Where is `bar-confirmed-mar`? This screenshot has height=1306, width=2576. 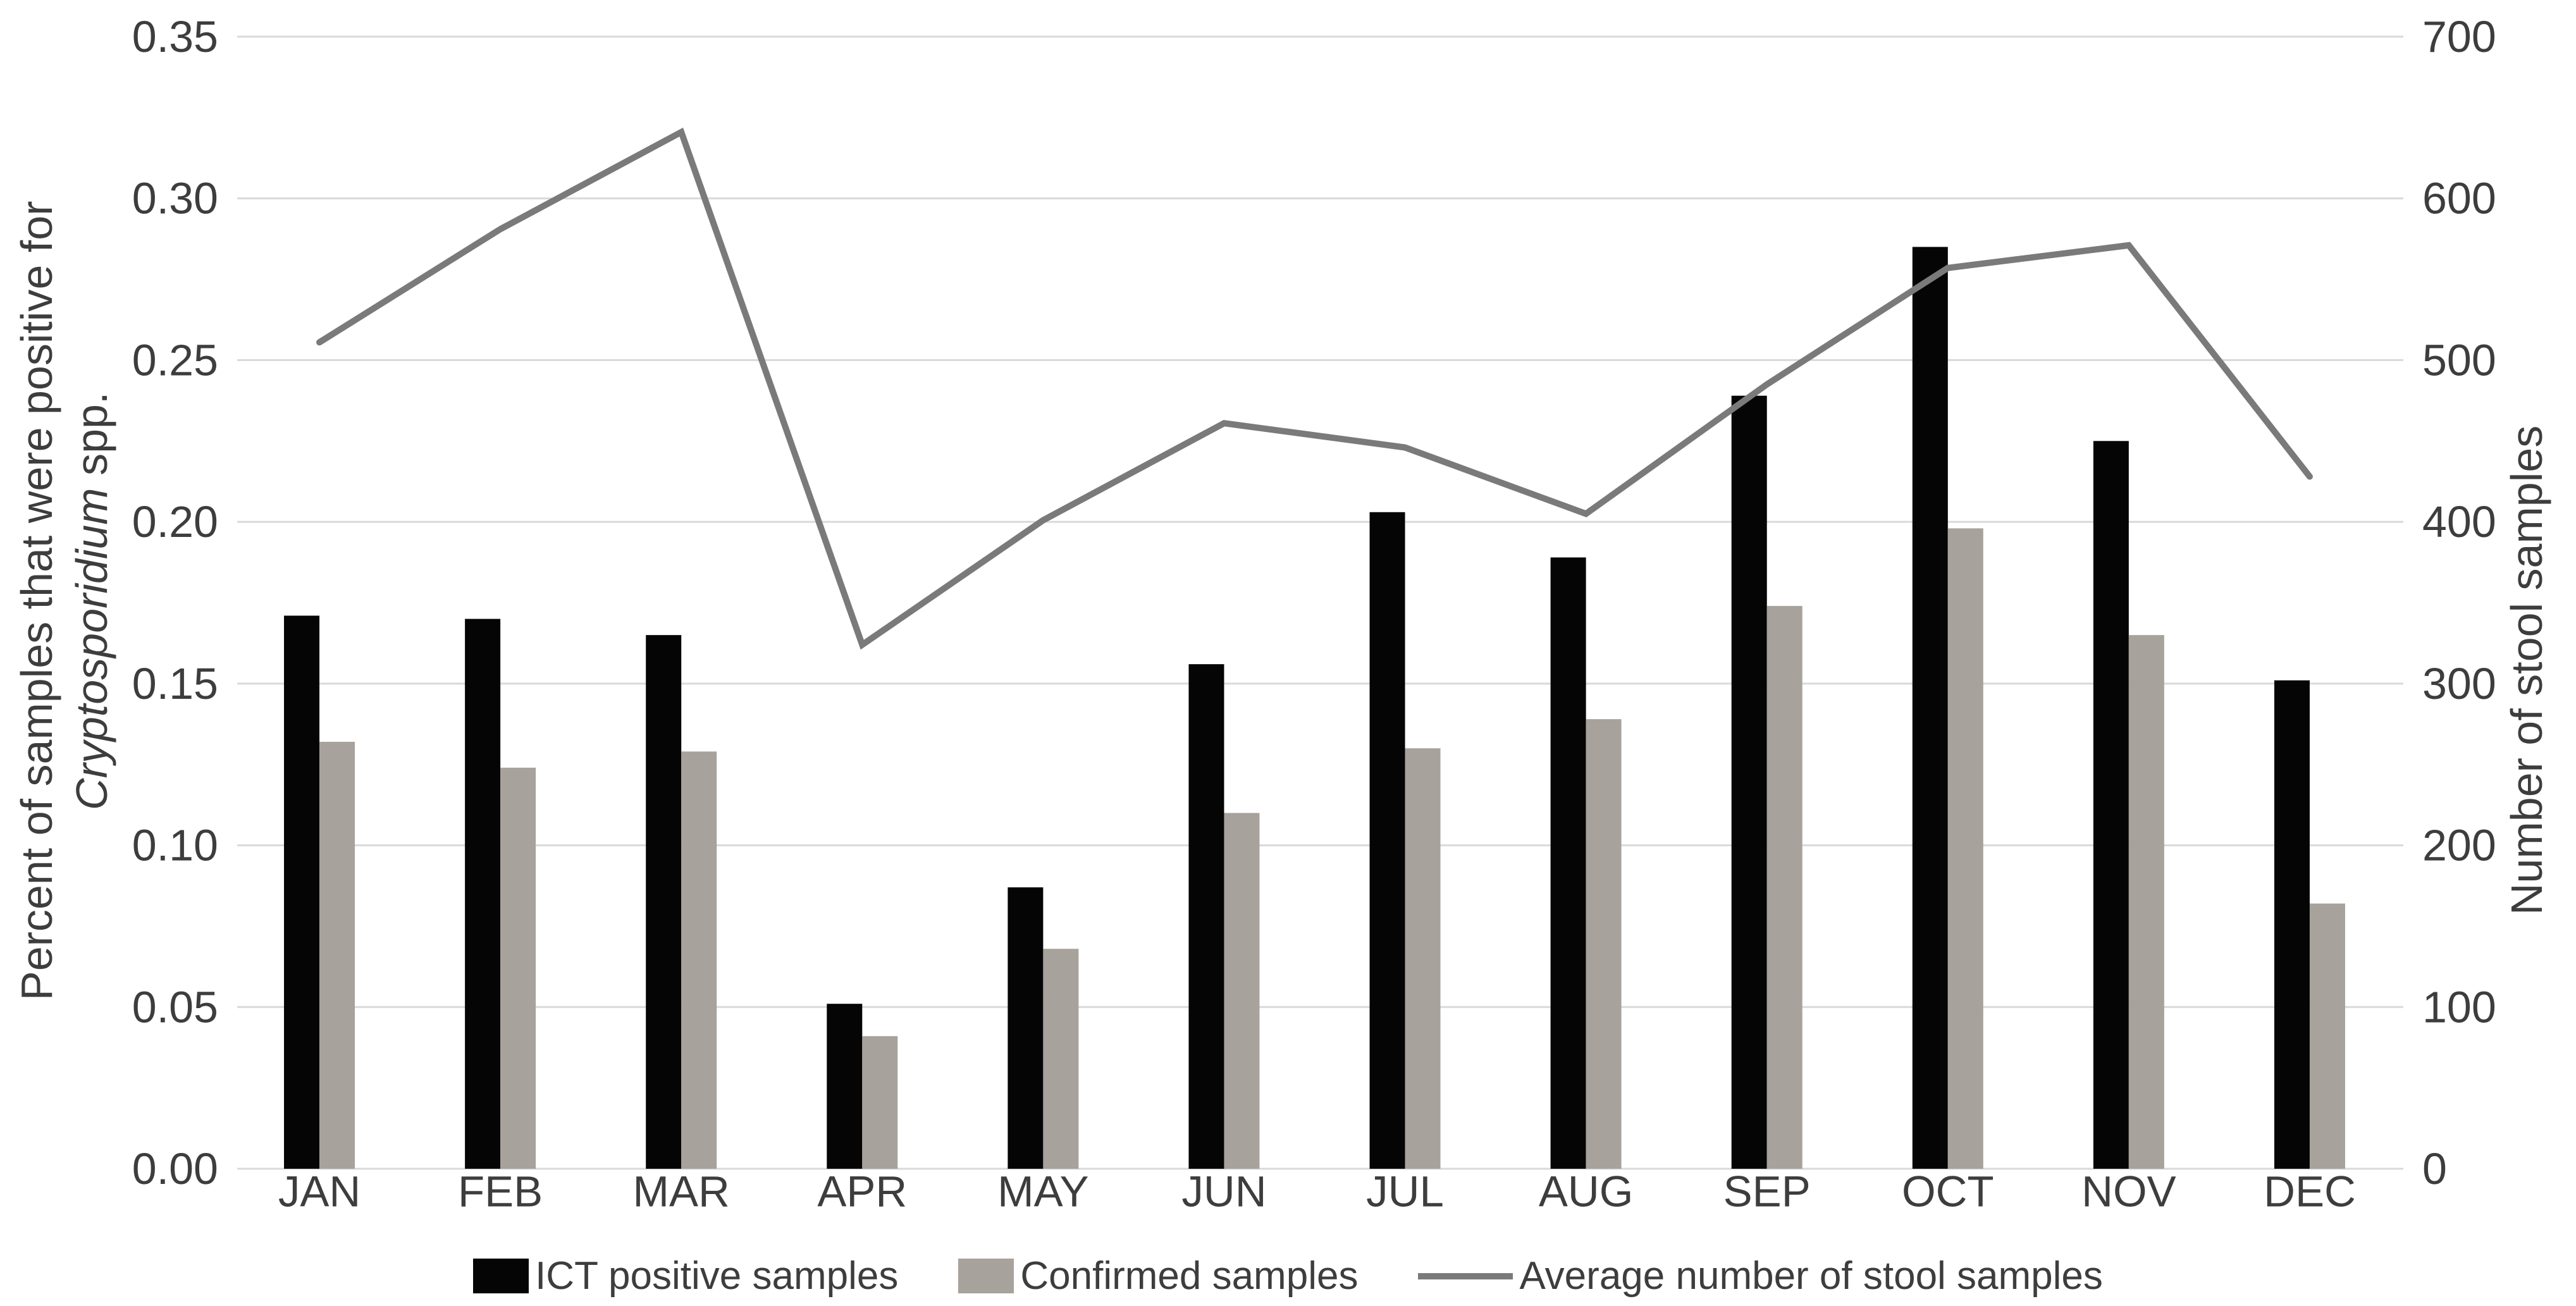 bar-confirmed-mar is located at coordinates (699, 960).